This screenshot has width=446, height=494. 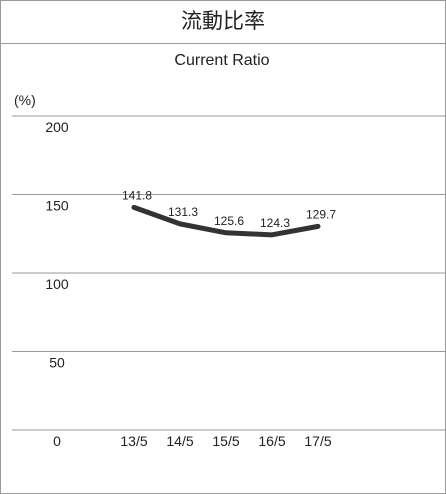 I want to click on x-tick-label: 14/5, so click(x=179, y=441).